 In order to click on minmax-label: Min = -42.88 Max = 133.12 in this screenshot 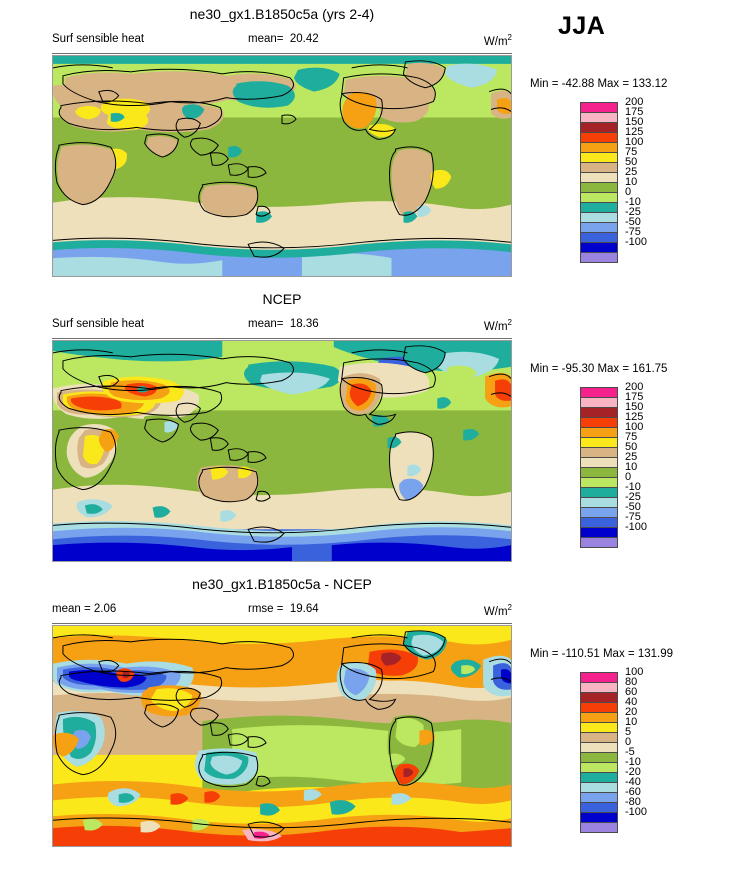, I will do `click(599, 84)`.